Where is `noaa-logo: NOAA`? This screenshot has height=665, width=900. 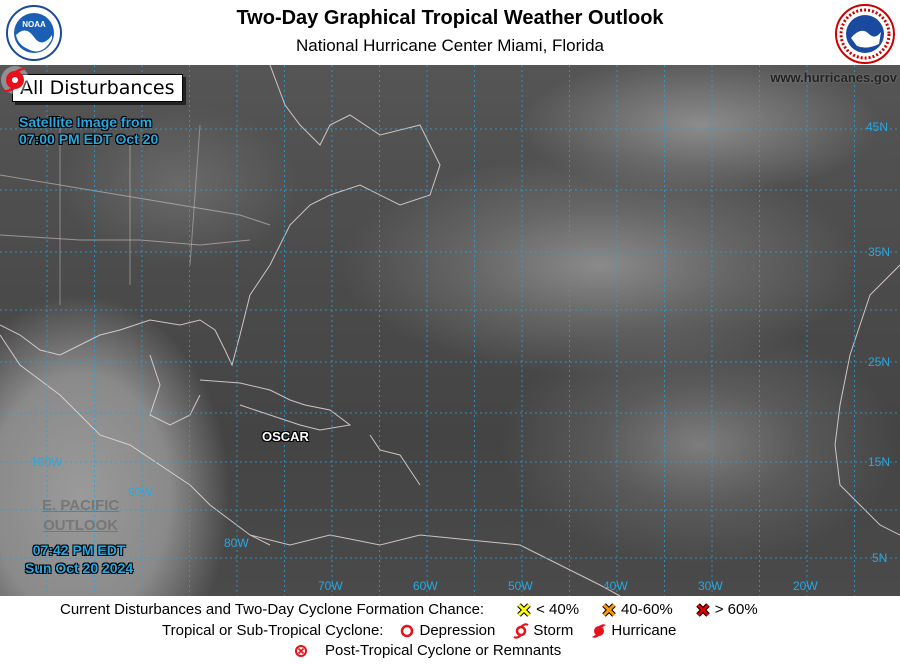 noaa-logo: NOAA is located at coordinates (34, 33).